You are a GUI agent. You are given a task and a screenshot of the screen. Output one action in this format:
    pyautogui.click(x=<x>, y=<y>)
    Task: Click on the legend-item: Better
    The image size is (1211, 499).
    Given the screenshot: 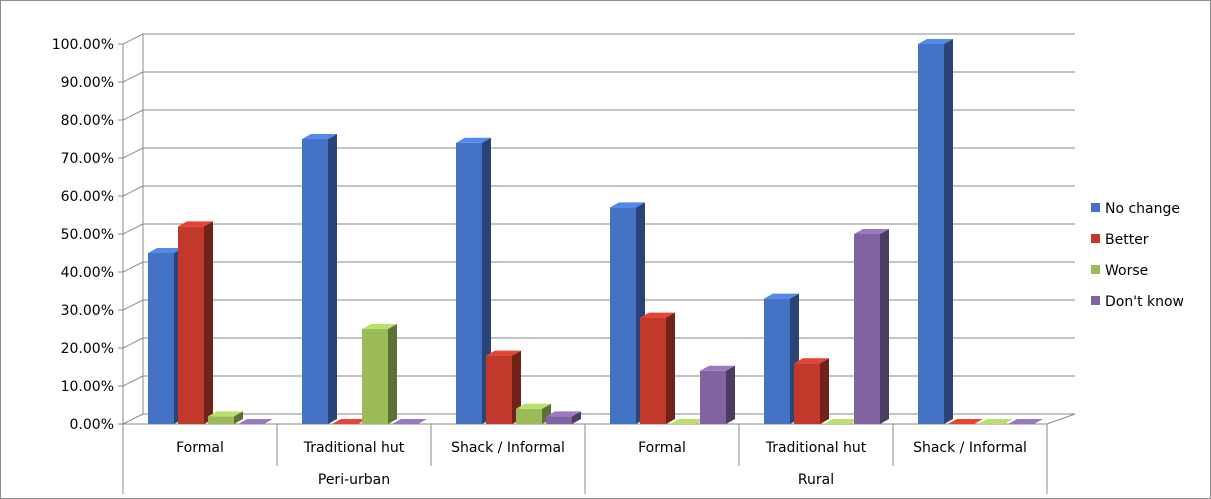 What is the action you would take?
    pyautogui.click(x=1120, y=240)
    